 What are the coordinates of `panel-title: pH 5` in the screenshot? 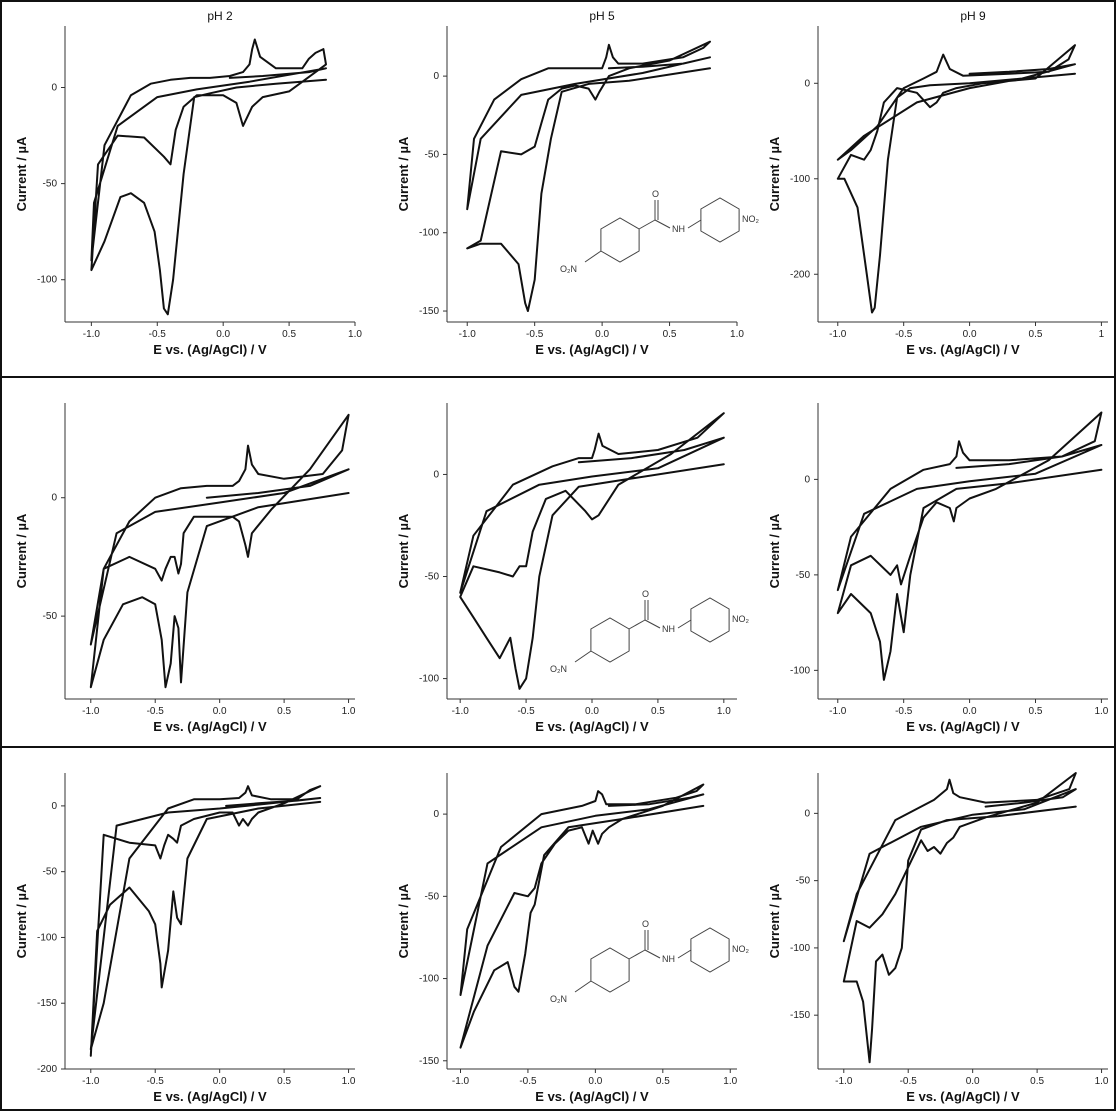 It's located at (602, 16).